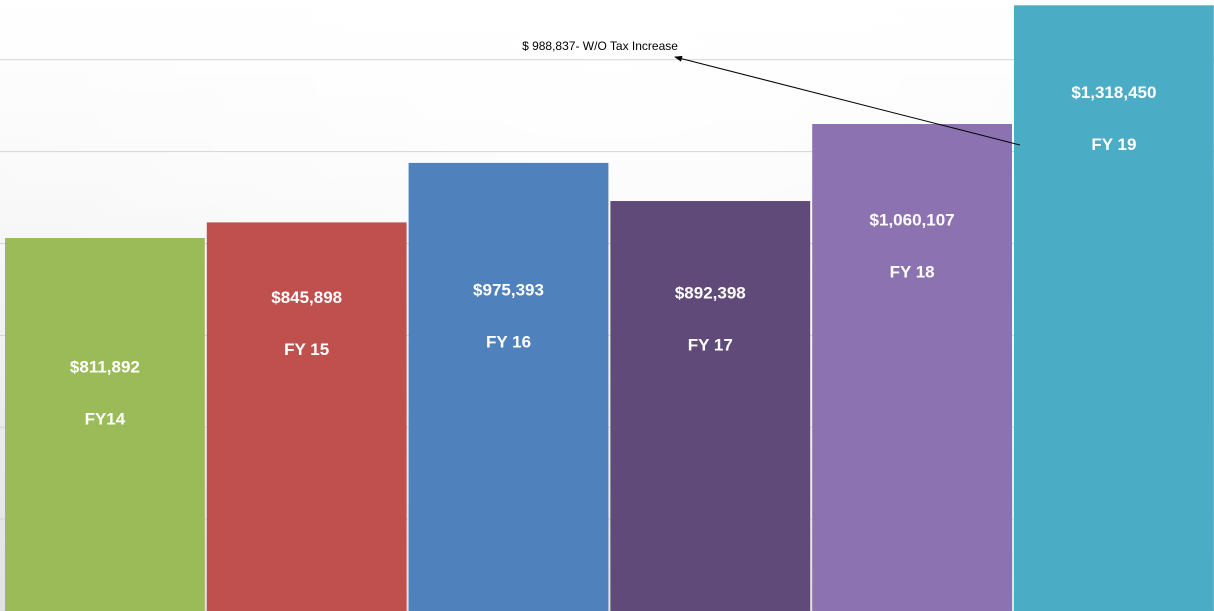 This screenshot has height=611, width=1214. I want to click on category-label: FY14, so click(105, 419).